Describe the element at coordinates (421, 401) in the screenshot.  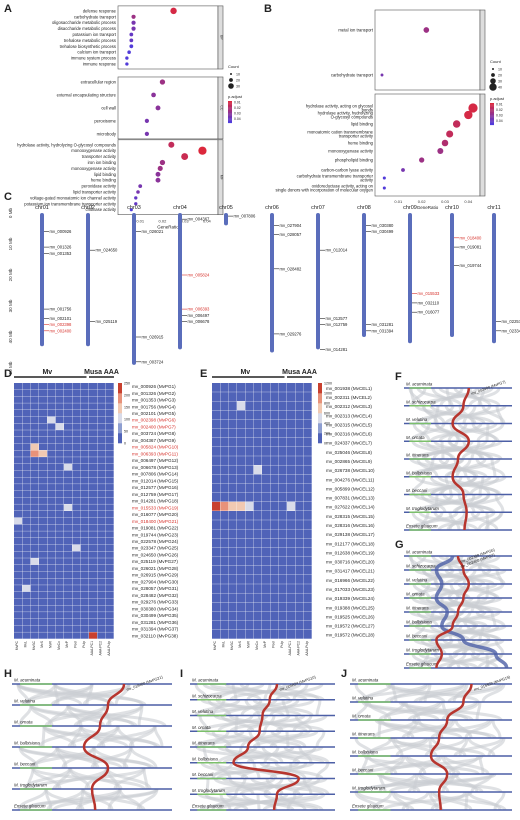
I see `species-label: M. schizocarpa` at that location.